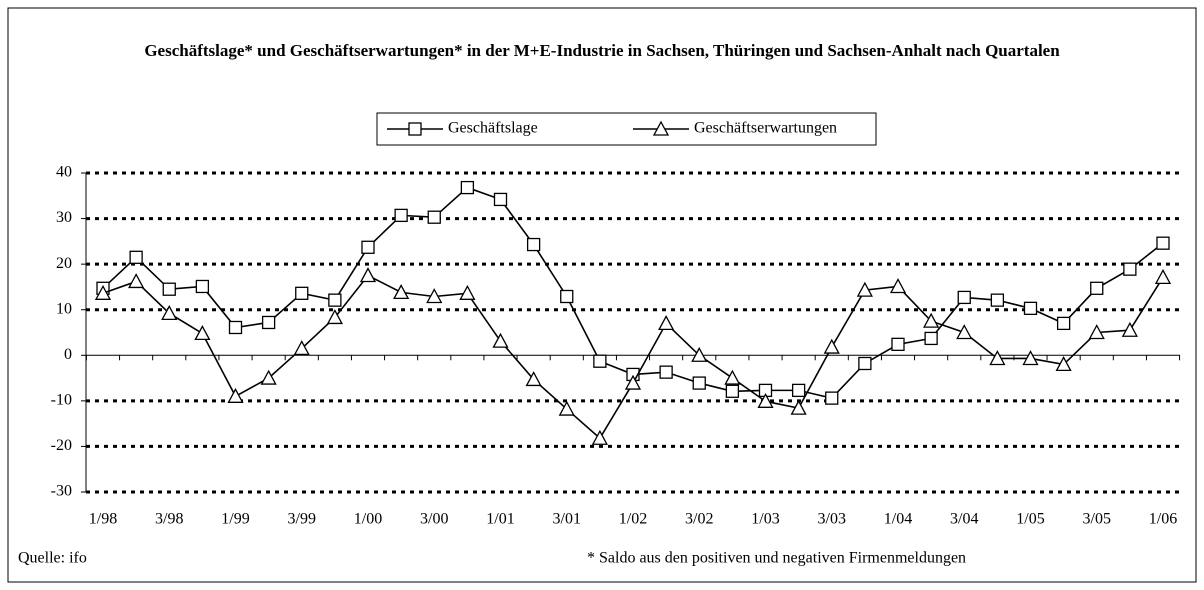 This screenshot has width=1204, height=590. What do you see at coordinates (64, 263) in the screenshot?
I see `y-tick-label: 20` at bounding box center [64, 263].